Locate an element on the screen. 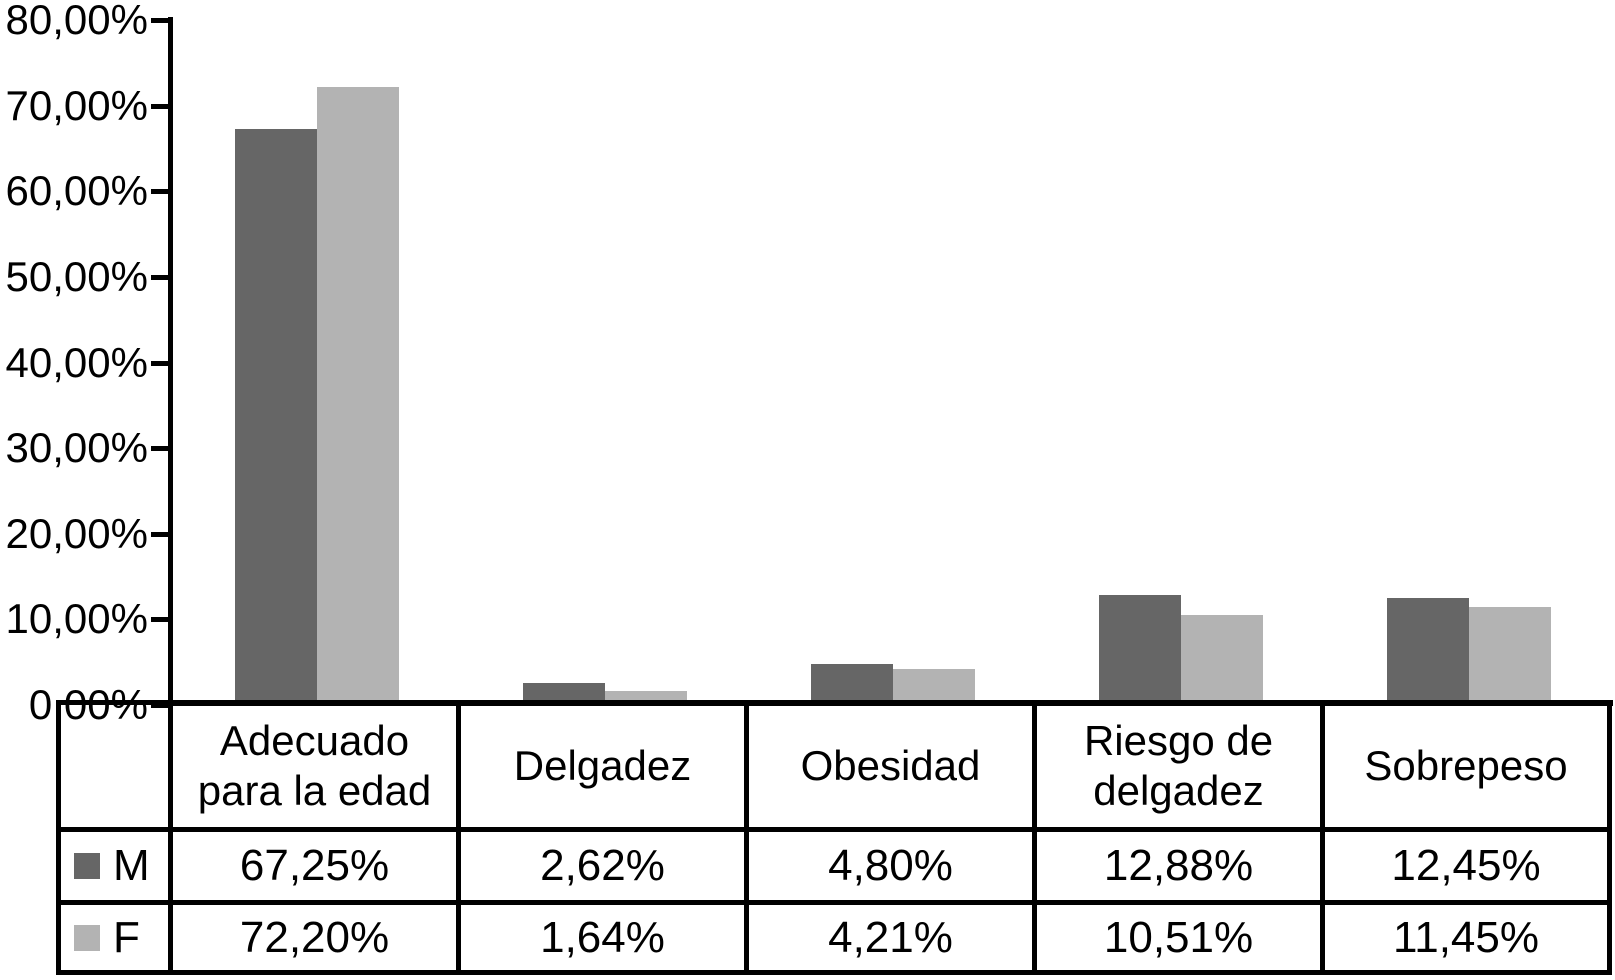 The height and width of the screenshot is (980, 1615). value-cell-f-4: 10,51% is located at coordinates (1178, 937).